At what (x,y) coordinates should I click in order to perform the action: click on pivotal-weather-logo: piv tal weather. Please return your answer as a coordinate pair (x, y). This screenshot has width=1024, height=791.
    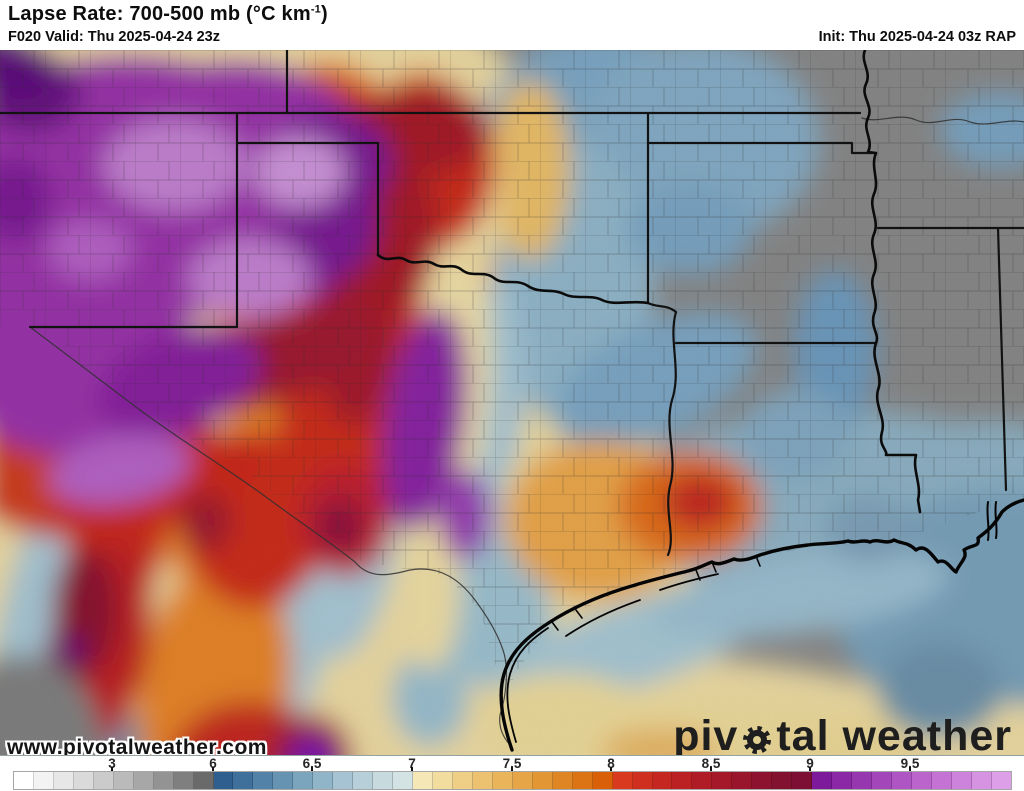
    Looking at the image, I should click on (842, 733).